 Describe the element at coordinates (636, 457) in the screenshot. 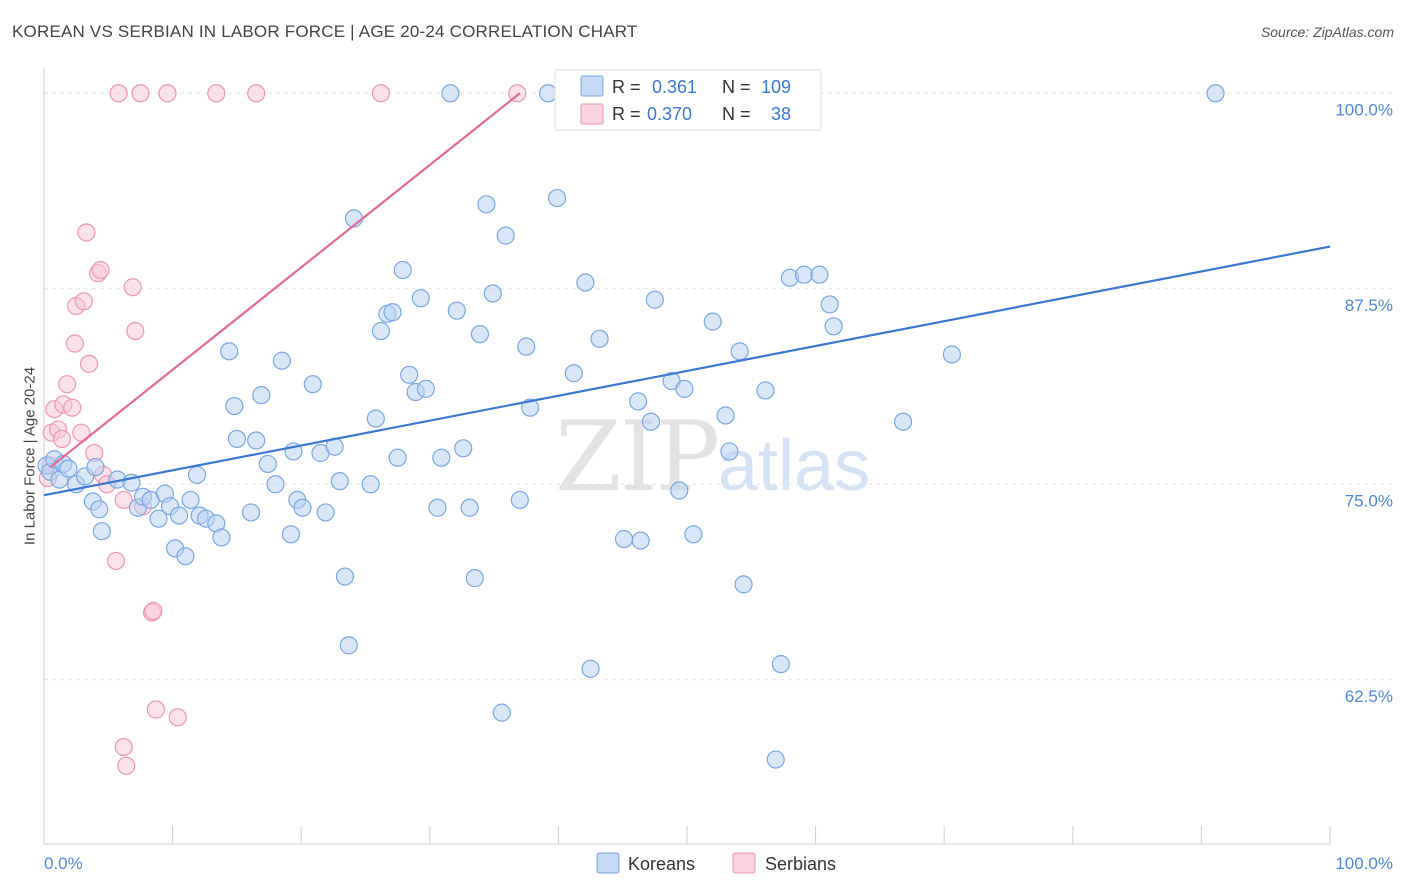

I see `watermark-zip: ZIP` at that location.